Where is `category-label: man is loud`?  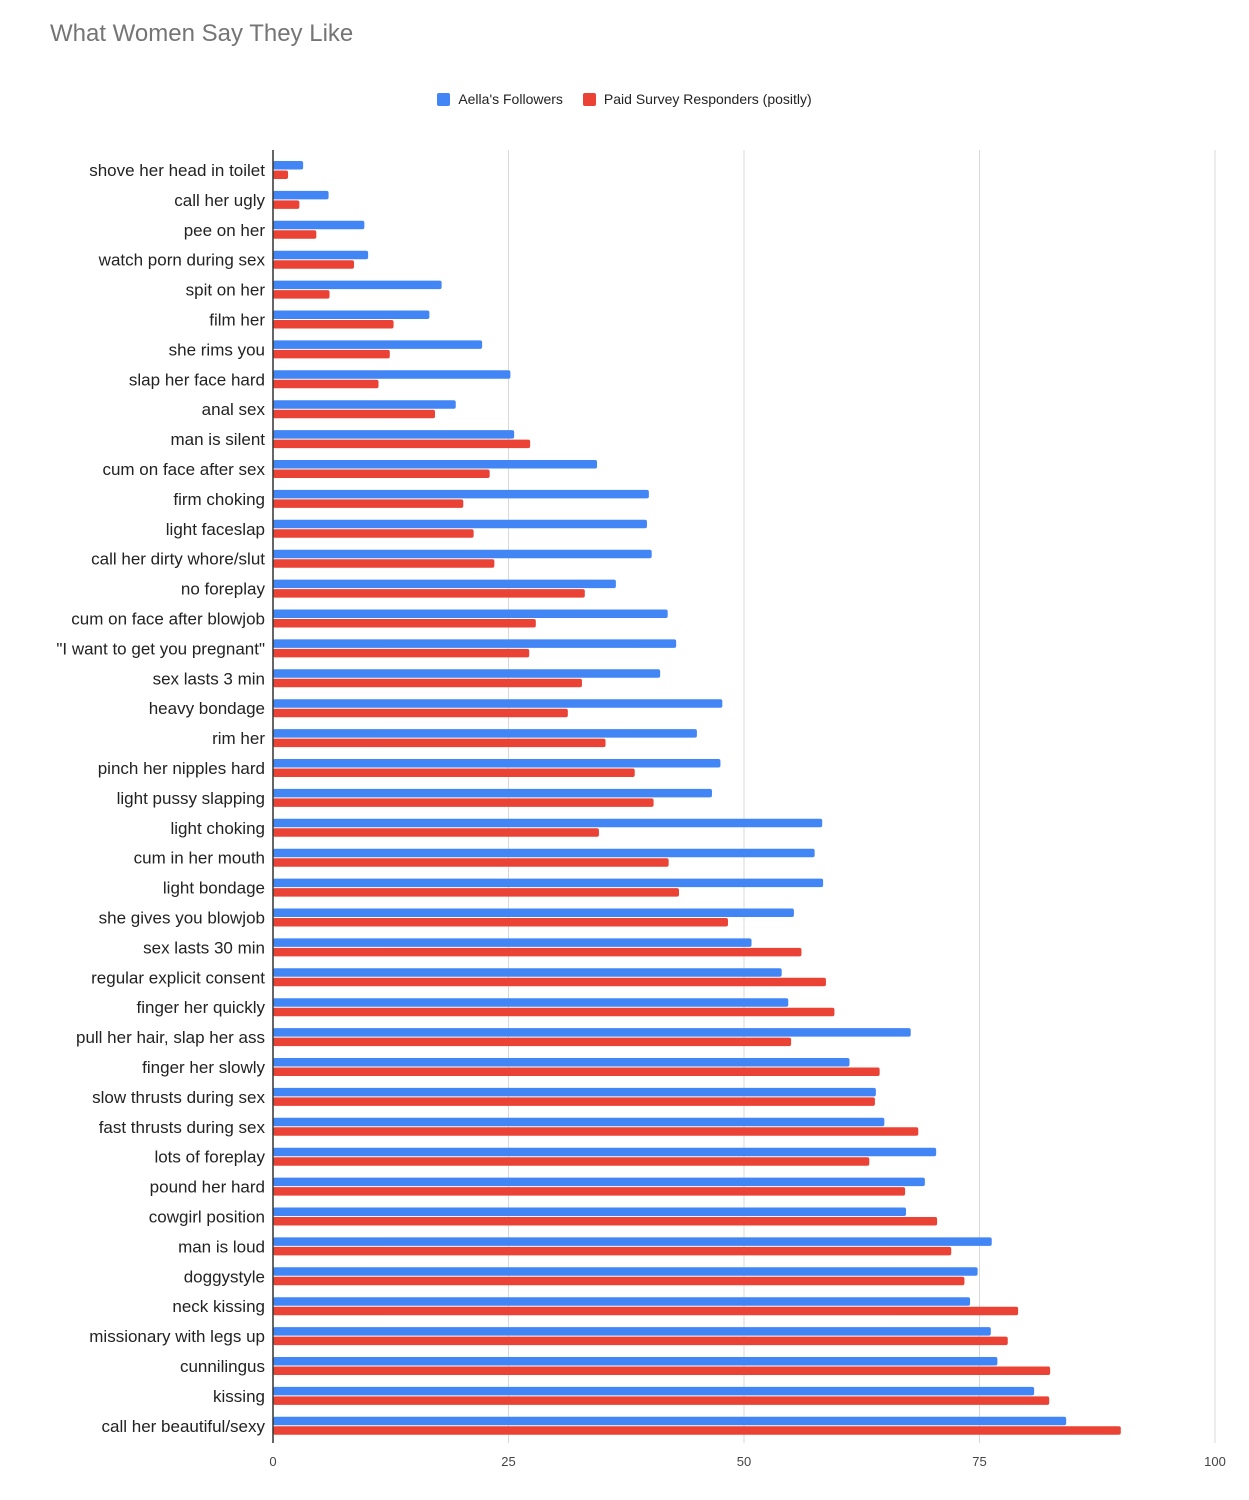 category-label: man is loud is located at coordinates (221, 1246).